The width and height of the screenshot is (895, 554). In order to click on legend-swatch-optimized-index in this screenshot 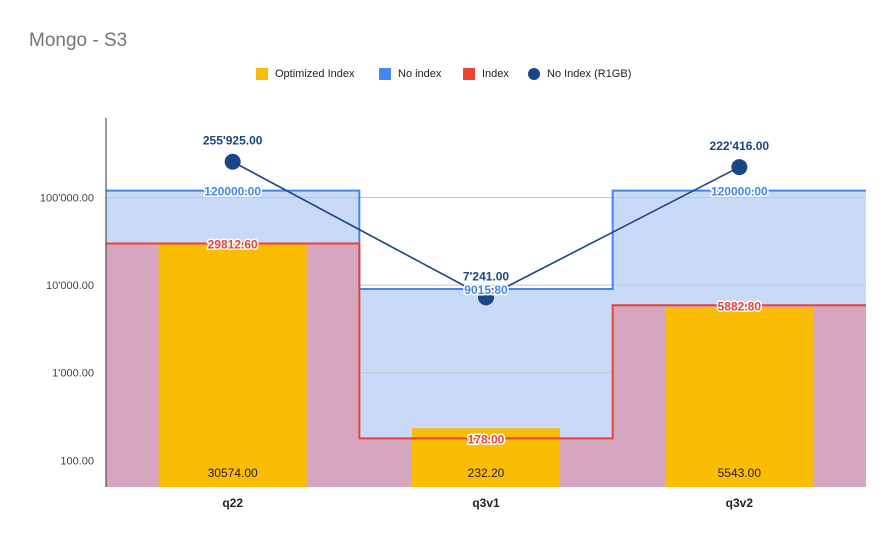, I will do `click(262, 74)`.